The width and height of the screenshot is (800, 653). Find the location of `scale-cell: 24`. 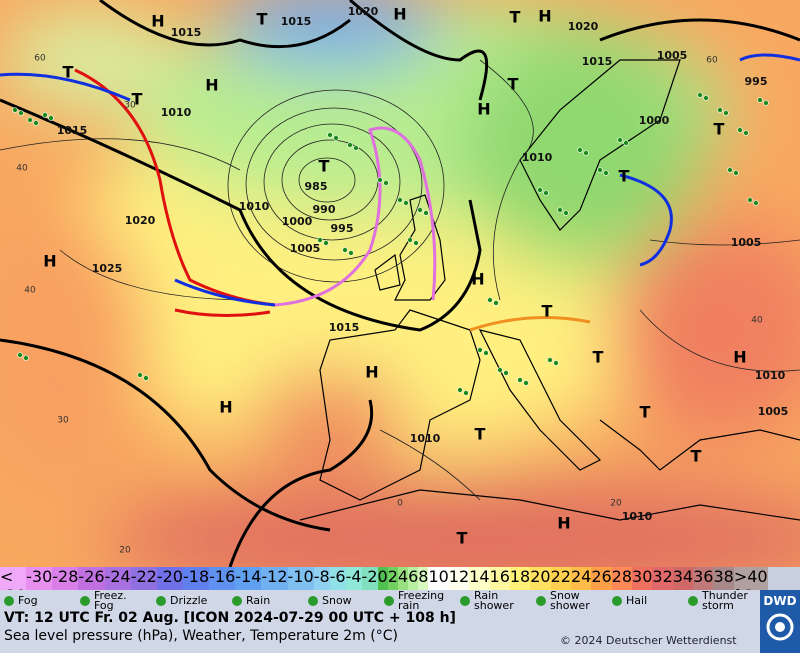

scale-cell: 24 is located at coordinates (581, 578).